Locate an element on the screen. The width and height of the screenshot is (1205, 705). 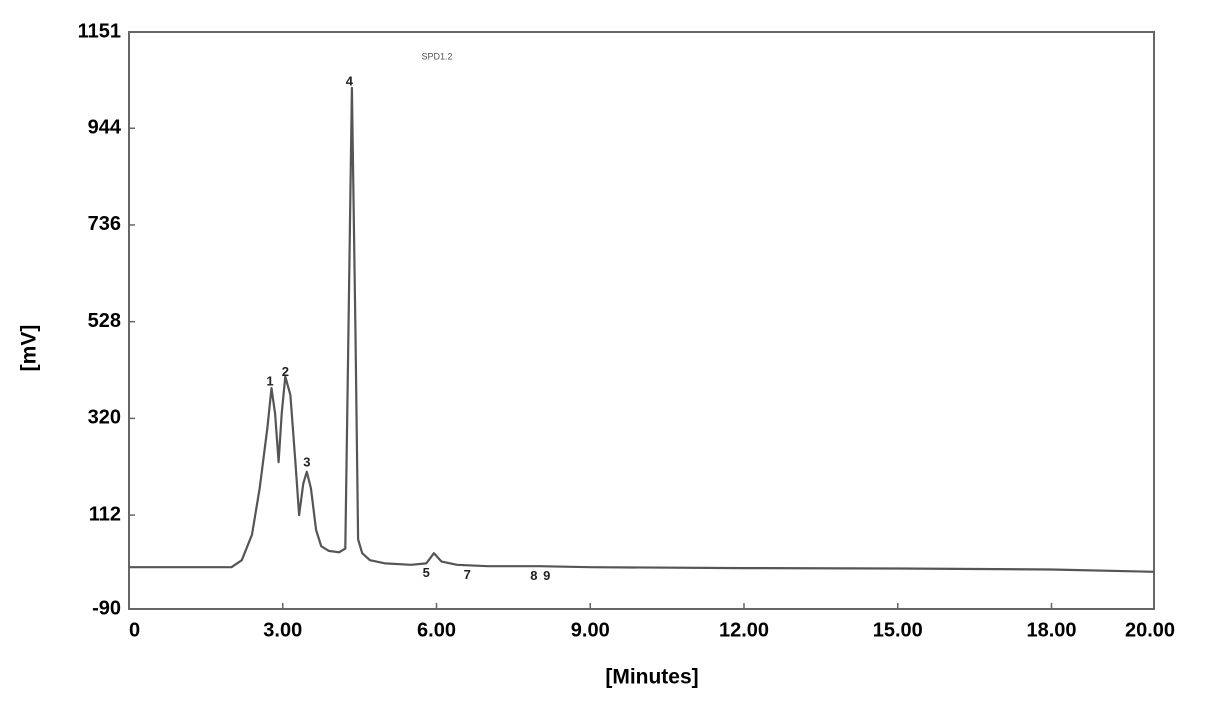
x-axis-title: [Minutes] is located at coordinates (651, 677).